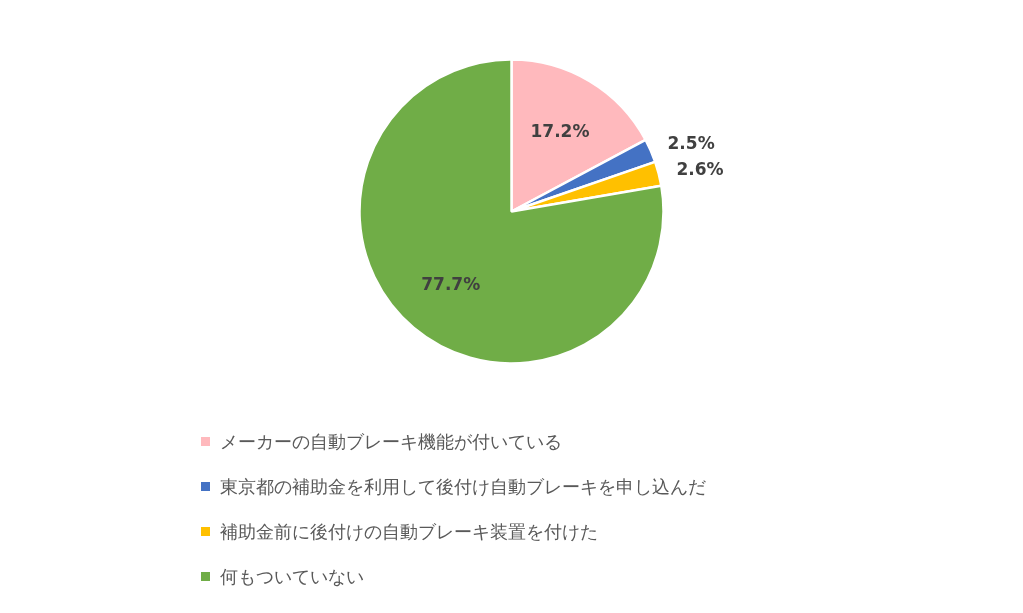 This screenshot has width=1023, height=613. Describe the element at coordinates (451, 283) in the screenshot. I see `data-label: 77.7%` at that location.